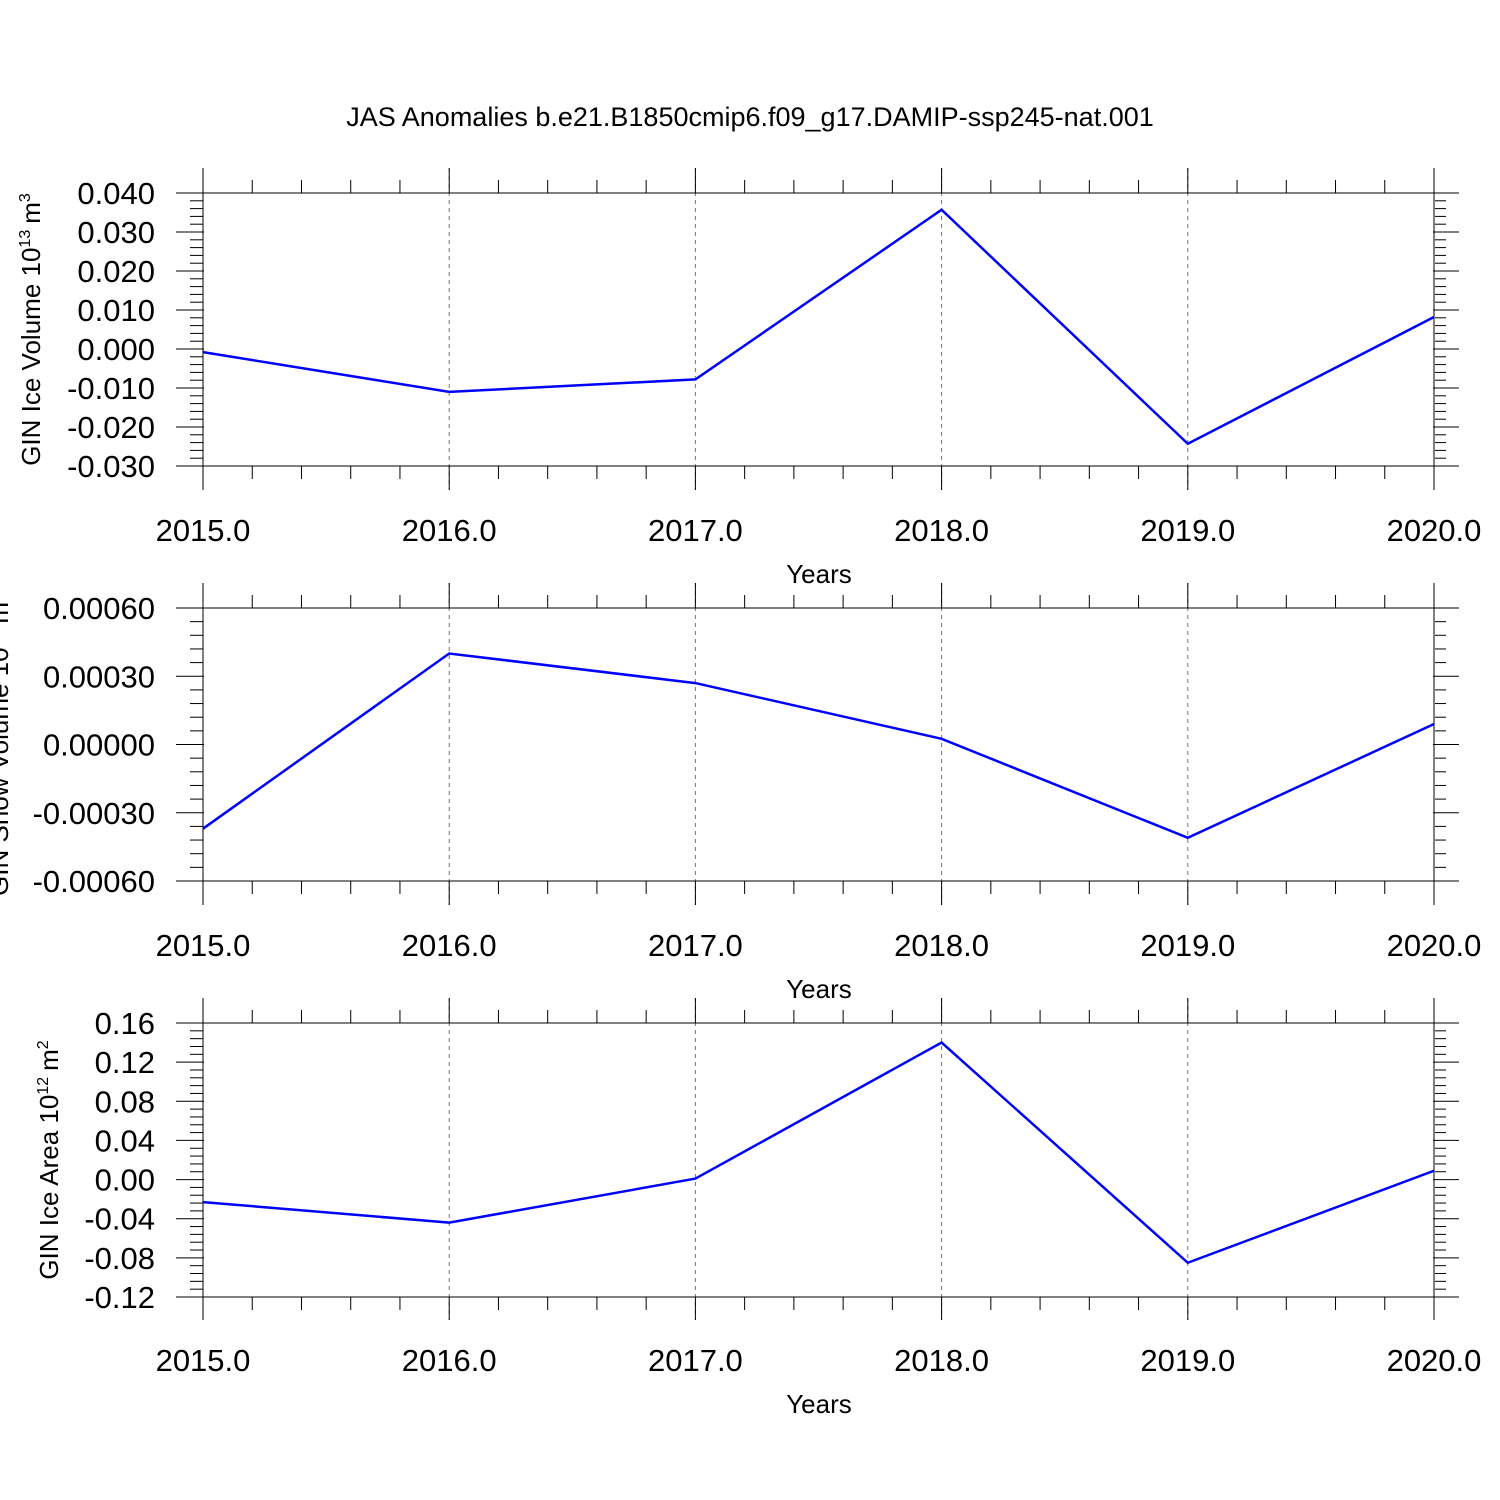 The image size is (1500, 1500). Describe the element at coordinates (116, 193) in the screenshot. I see `y-tick-label: 0.040` at that location.